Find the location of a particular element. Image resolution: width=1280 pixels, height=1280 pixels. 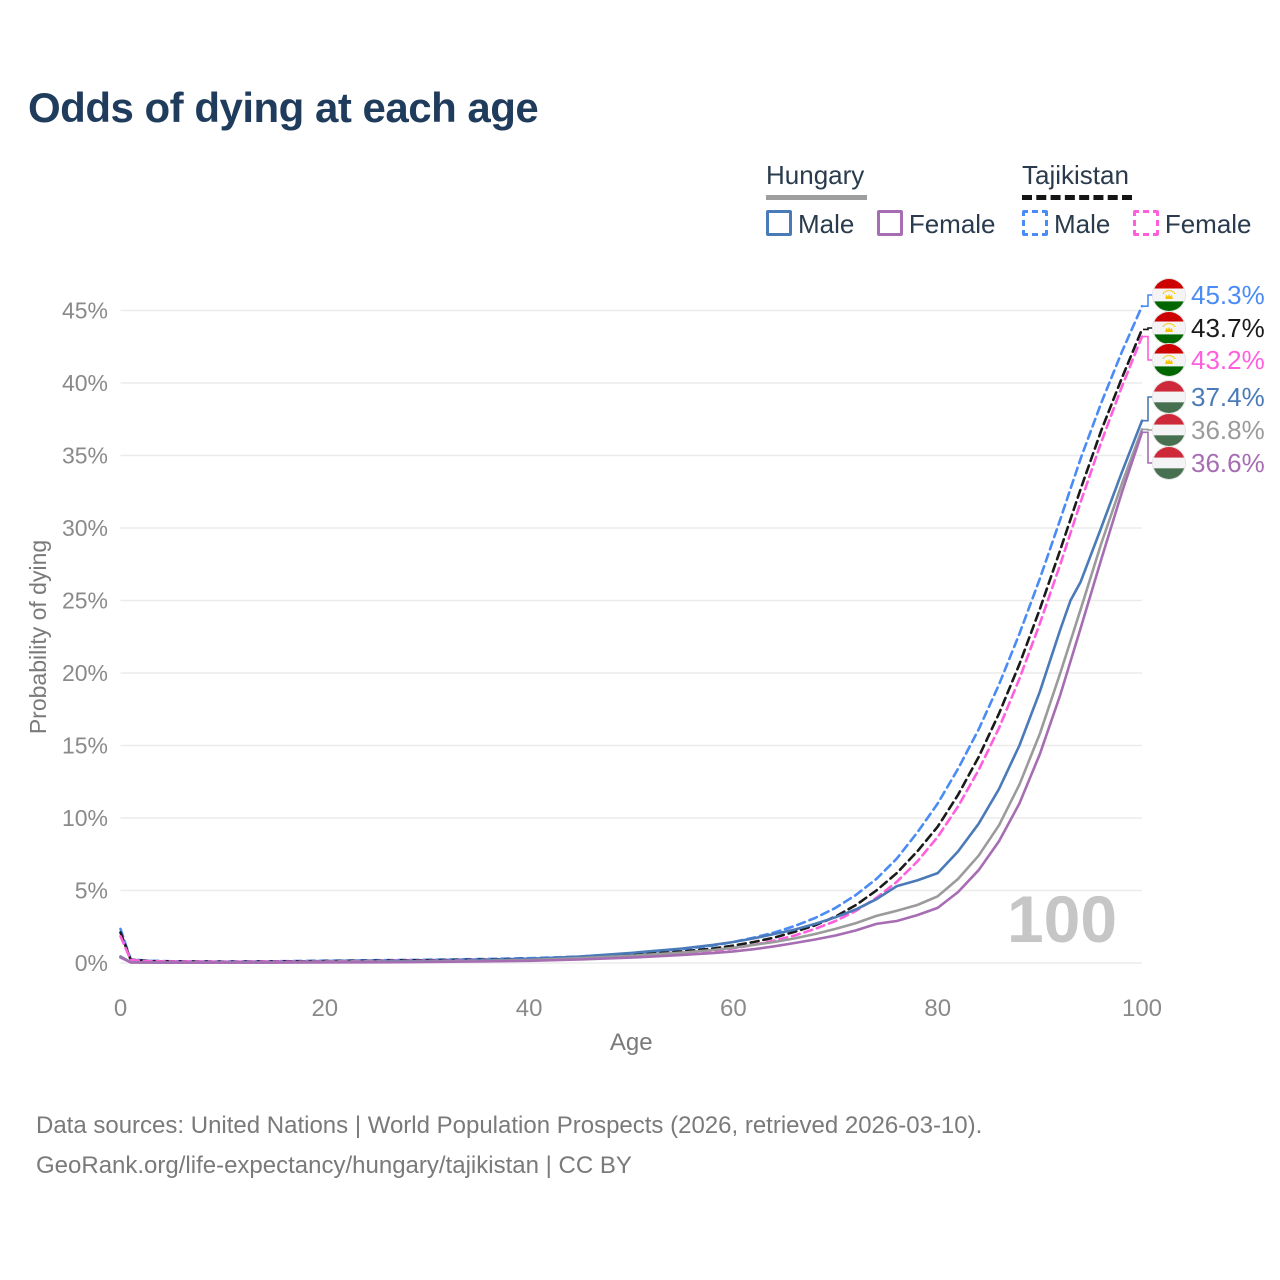

legend-label-tajikistan-male: Male is located at coordinates (1082, 224).